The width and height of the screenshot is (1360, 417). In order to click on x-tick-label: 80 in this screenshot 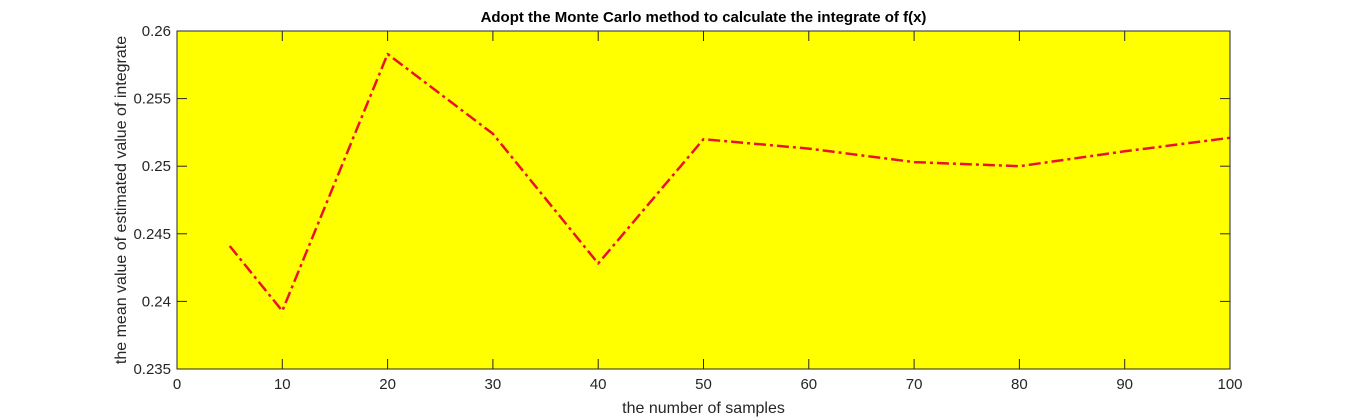, I will do `click(1019, 384)`.